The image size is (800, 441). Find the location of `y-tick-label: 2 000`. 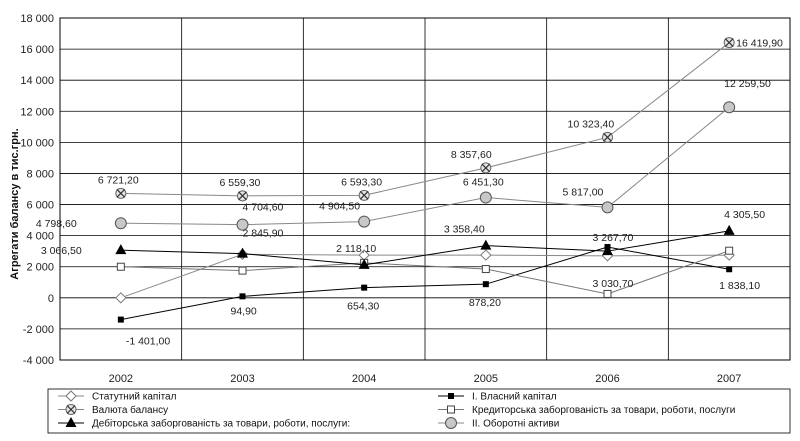

y-tick-label: 2 000 is located at coordinates (40, 268).